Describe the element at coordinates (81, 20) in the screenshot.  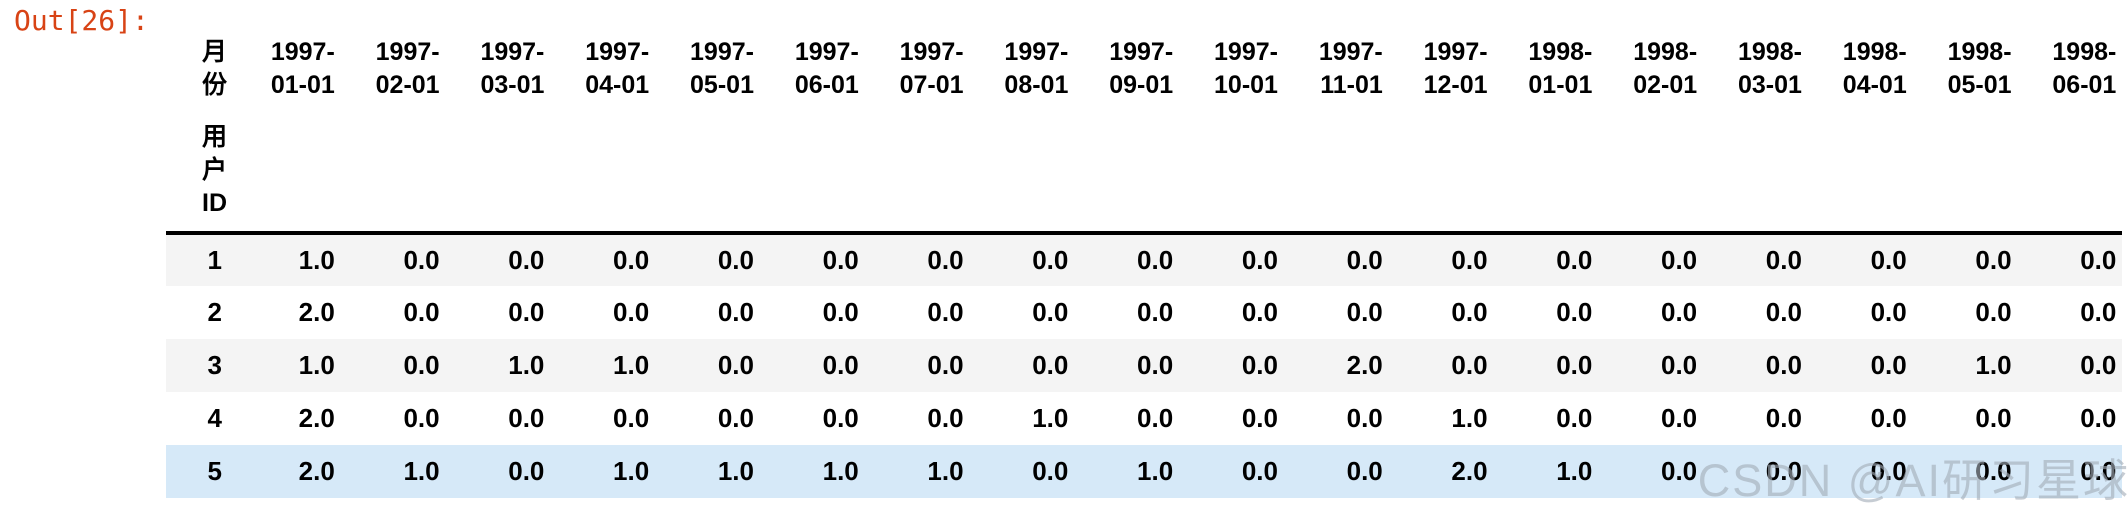
I see `output-prompt: Out[26]:` at that location.